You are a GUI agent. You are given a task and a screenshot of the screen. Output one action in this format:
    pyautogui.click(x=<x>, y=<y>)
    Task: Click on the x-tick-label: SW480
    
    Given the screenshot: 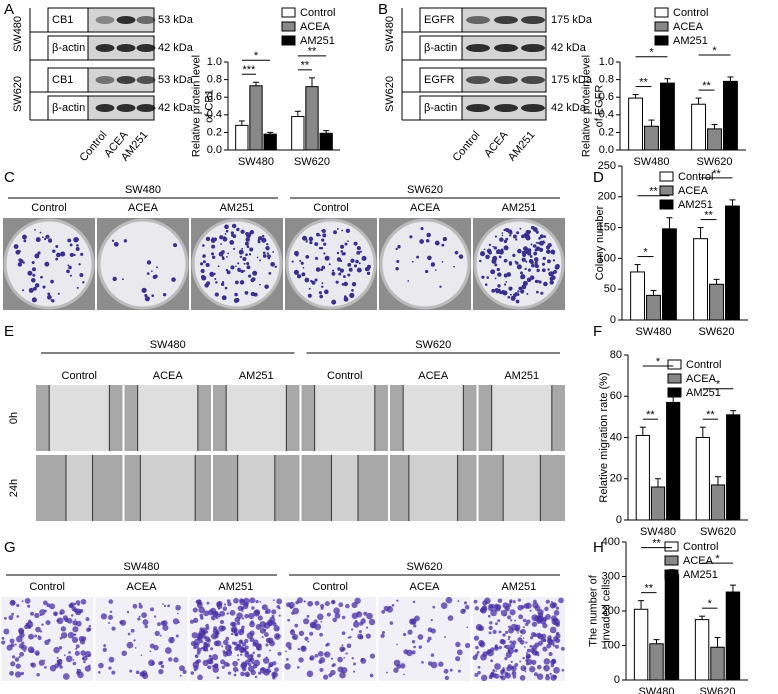 What is the action you would take?
    pyautogui.click(x=656, y=690)
    